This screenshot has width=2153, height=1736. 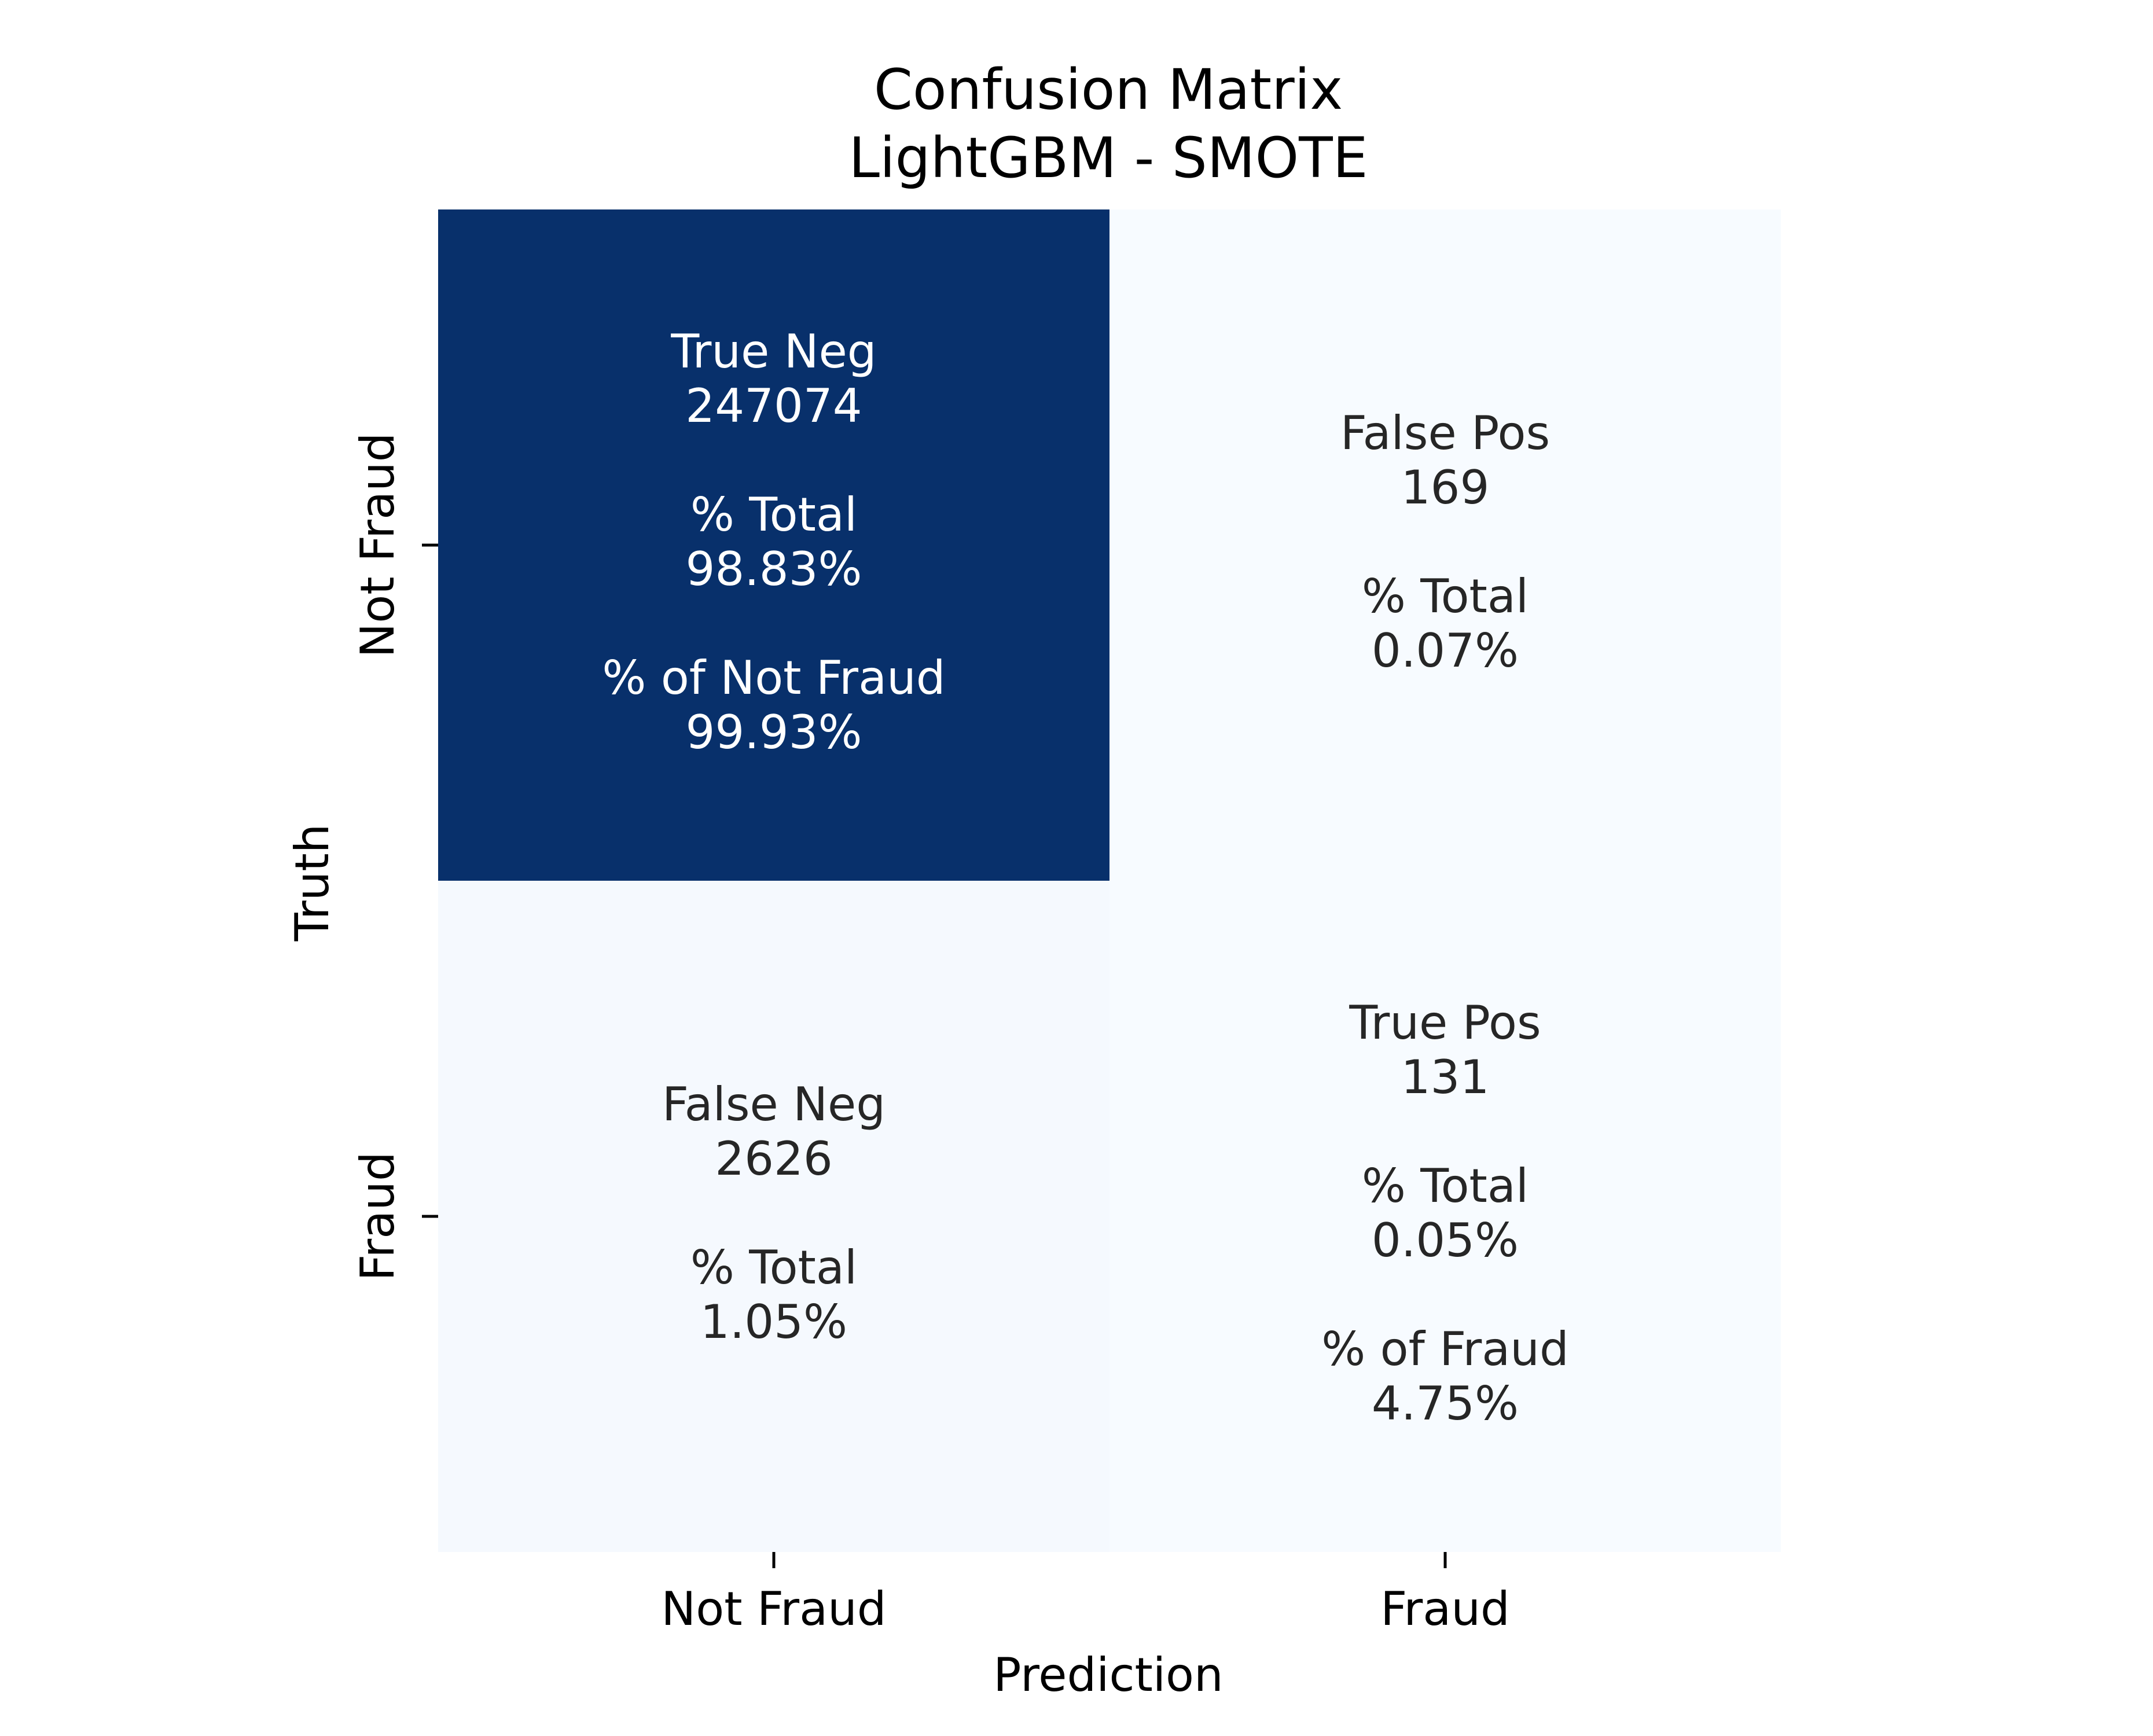 What do you see at coordinates (773, 1322) in the screenshot?
I see `cell-false-neg-text: 1.05%` at bounding box center [773, 1322].